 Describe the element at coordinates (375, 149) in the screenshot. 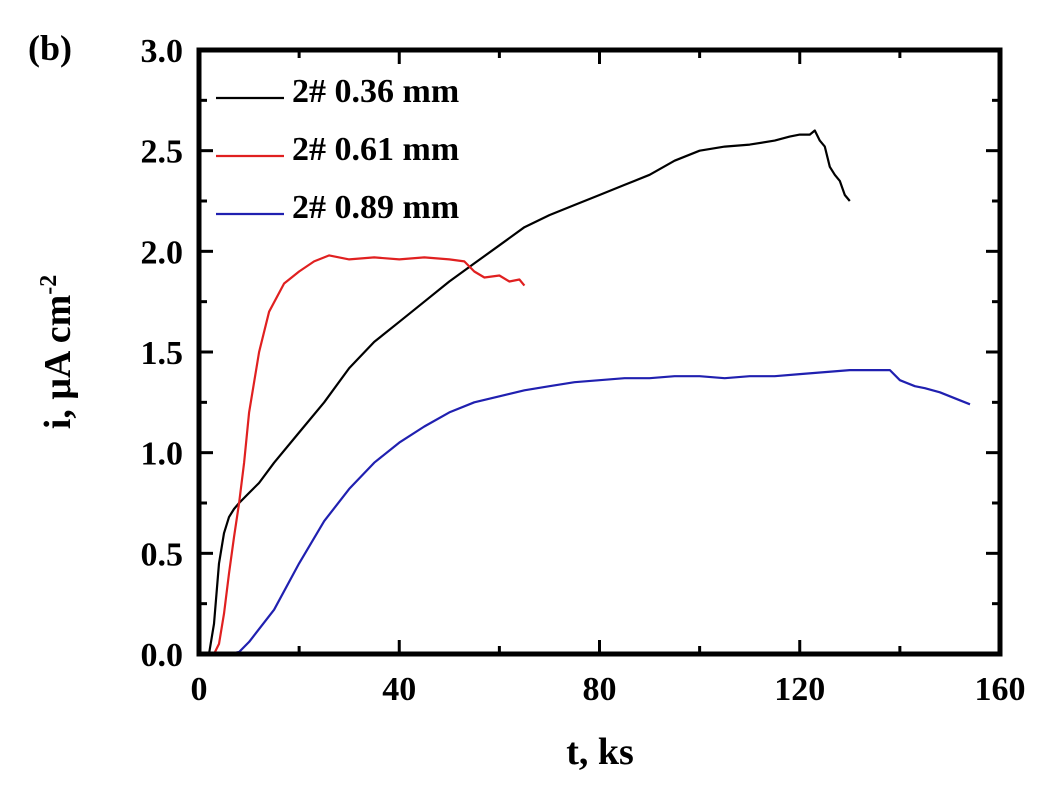

I see `legend-label-2: 2# 0.61 mm` at that location.